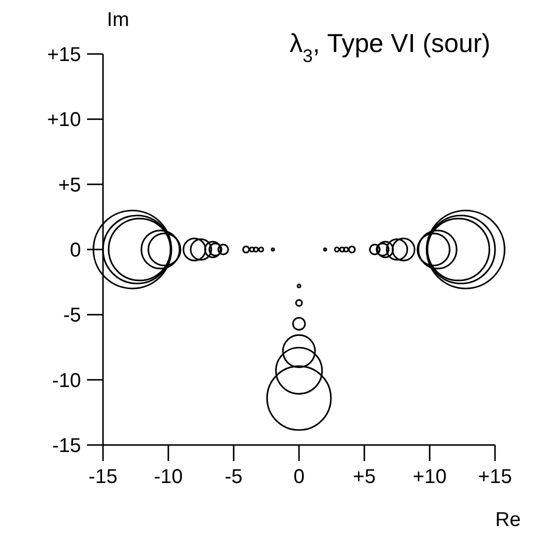 This screenshot has width=559, height=541. I want to click on chart-title: λ$_{3}$, Type VI (sour), so click(390, 47).